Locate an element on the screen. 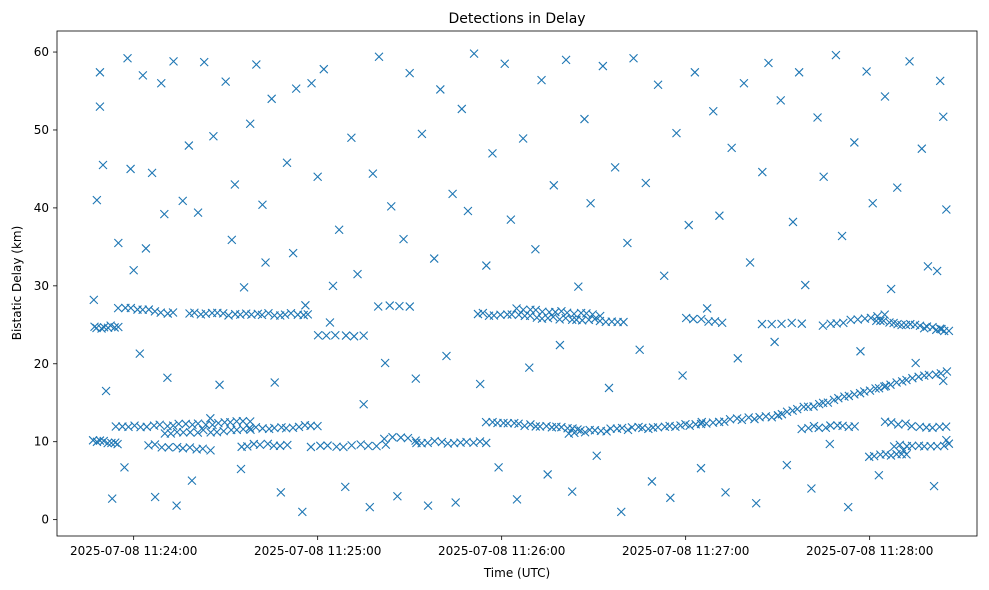 This screenshot has width=989, height=590. y-tick-label: 30 is located at coordinates (41, 286).